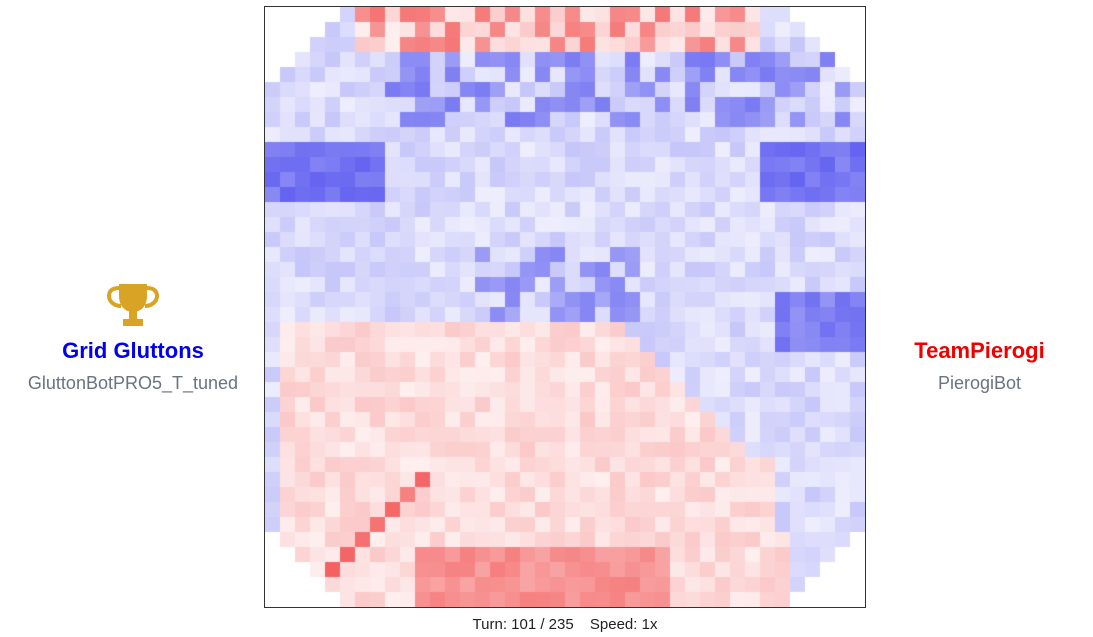 This screenshot has width=1093, height=637. I want to click on team-left-name: Grid Gluttons, so click(133, 350).